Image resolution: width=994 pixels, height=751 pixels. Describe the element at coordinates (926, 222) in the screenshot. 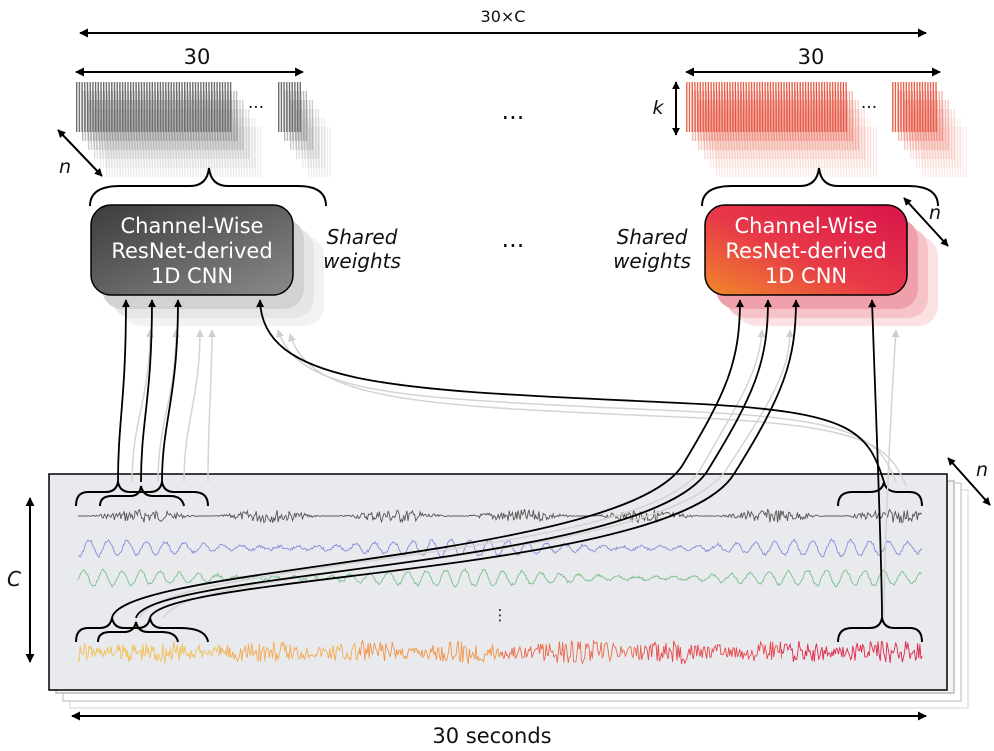

I see `cnn-right-depth-arrow` at that location.